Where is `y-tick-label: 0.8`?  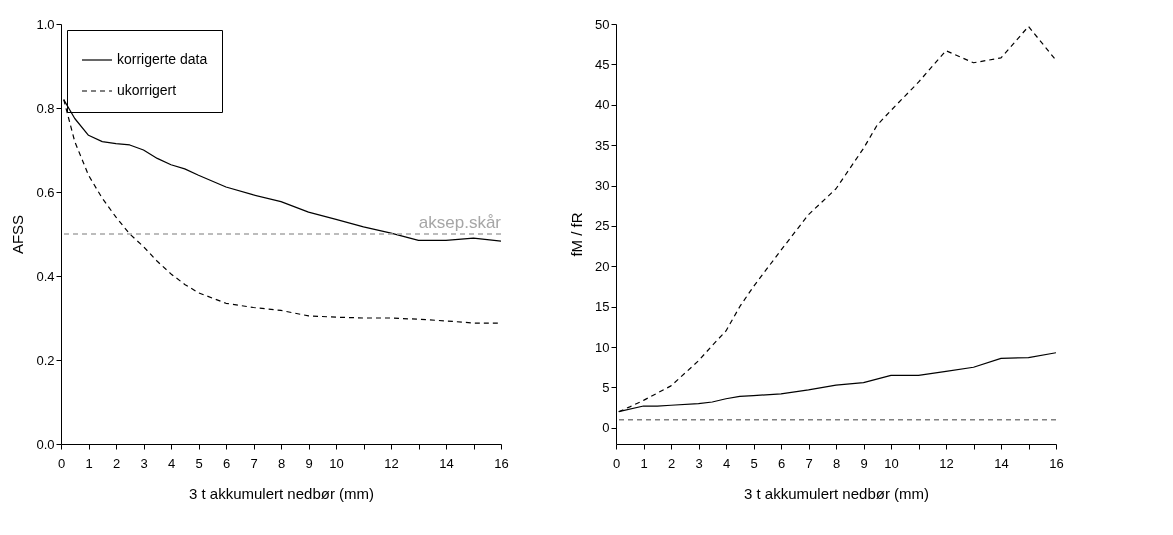 y-tick-label: 0.8 is located at coordinates (45, 108).